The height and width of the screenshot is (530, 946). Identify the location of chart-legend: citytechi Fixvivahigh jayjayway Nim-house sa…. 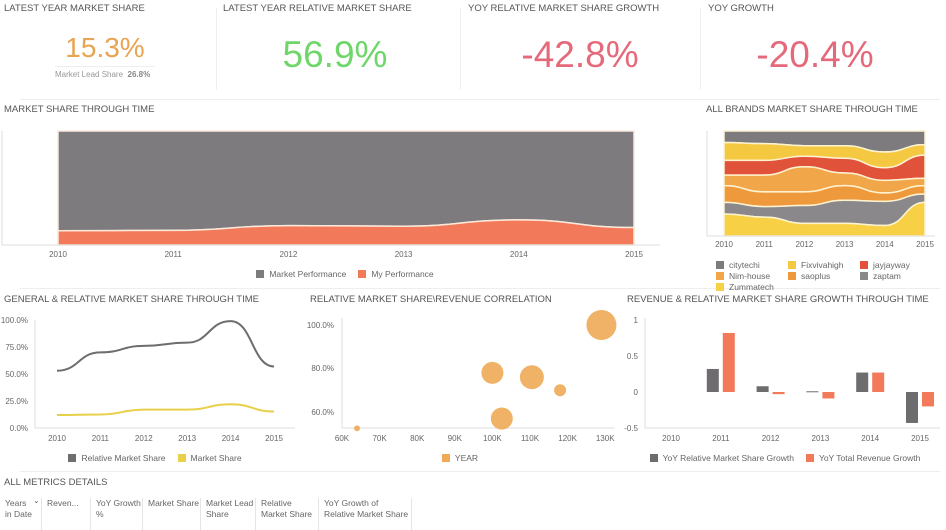
(828, 276).